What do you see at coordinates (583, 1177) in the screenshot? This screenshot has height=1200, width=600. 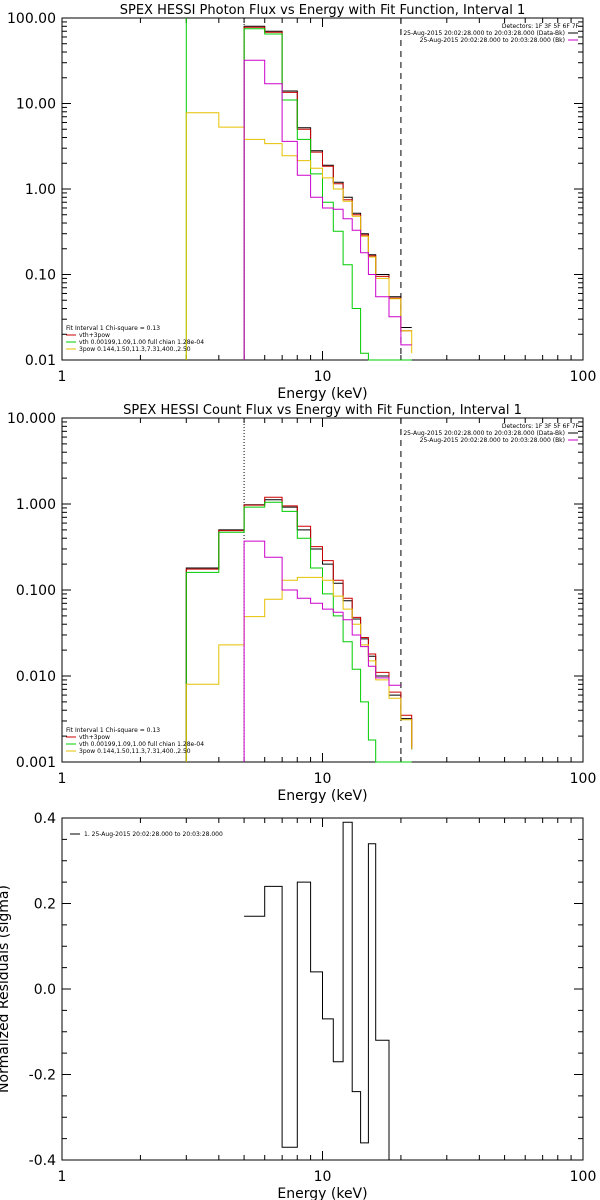 I see `p3-x-tick-label: 100` at bounding box center [583, 1177].